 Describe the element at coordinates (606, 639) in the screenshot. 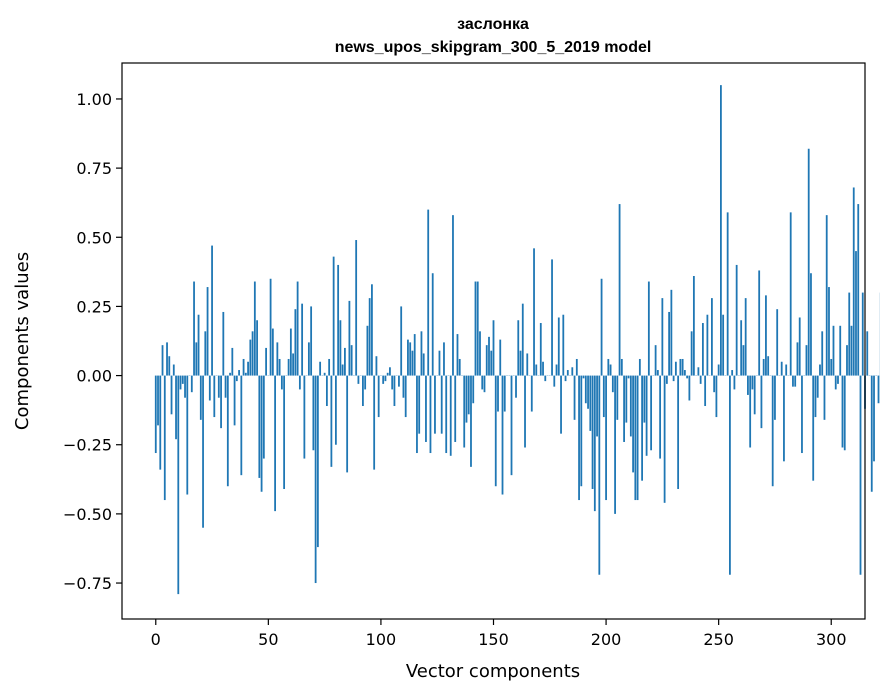

I see `x-tick-label: 200` at that location.